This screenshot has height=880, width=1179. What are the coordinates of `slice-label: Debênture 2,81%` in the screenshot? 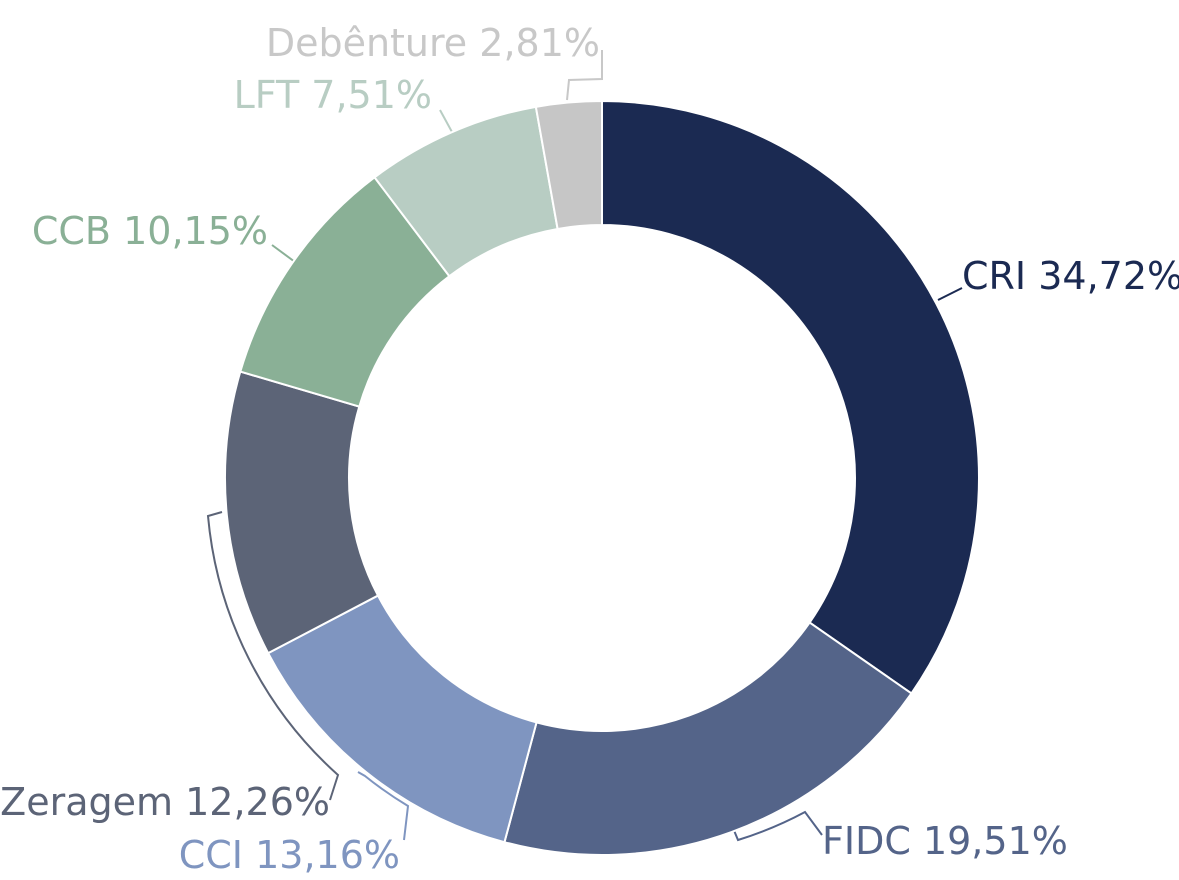 It's located at (433, 43).